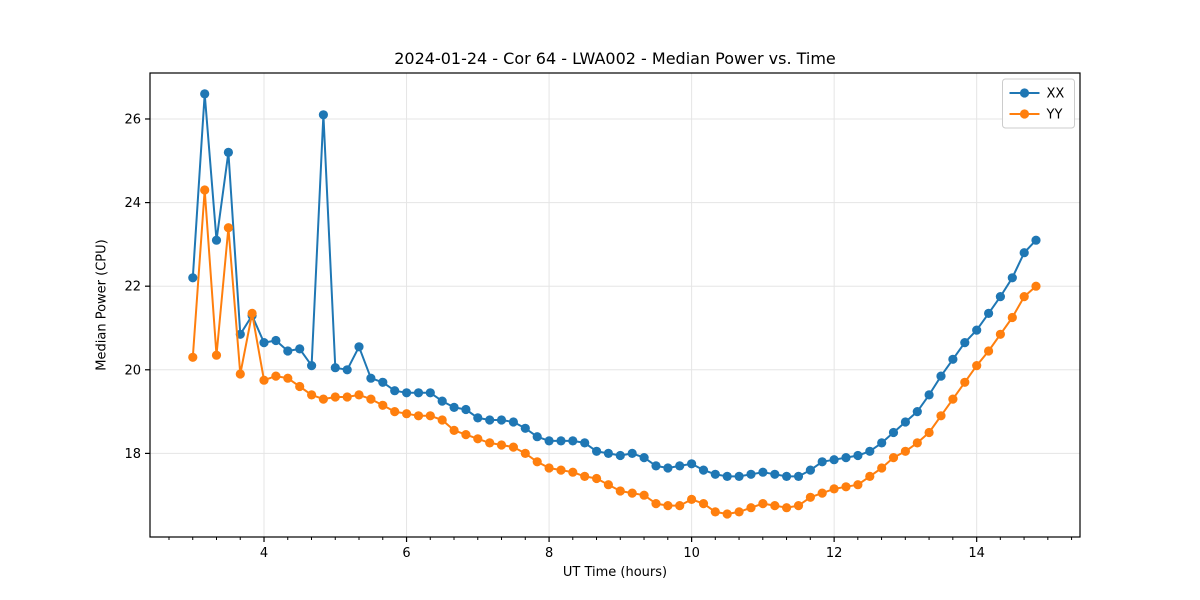 The image size is (1200, 600). Describe the element at coordinates (132, 454) in the screenshot. I see `y-tick-label: 18` at that location.